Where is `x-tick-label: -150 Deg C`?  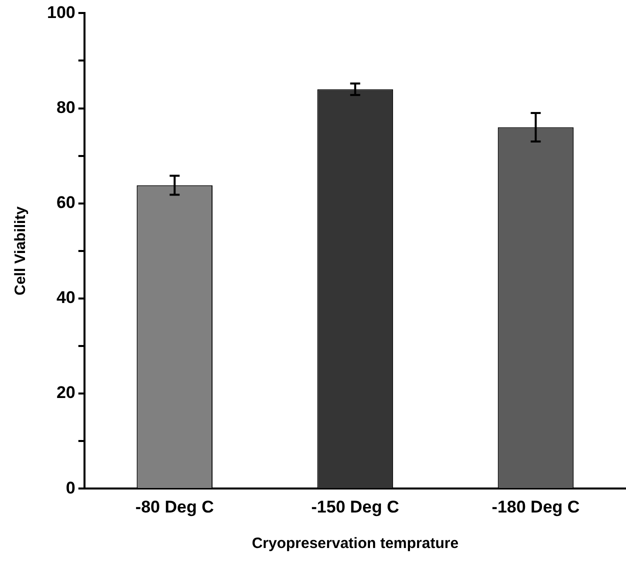 x-tick-label: -150 Deg C is located at coordinates (355, 506).